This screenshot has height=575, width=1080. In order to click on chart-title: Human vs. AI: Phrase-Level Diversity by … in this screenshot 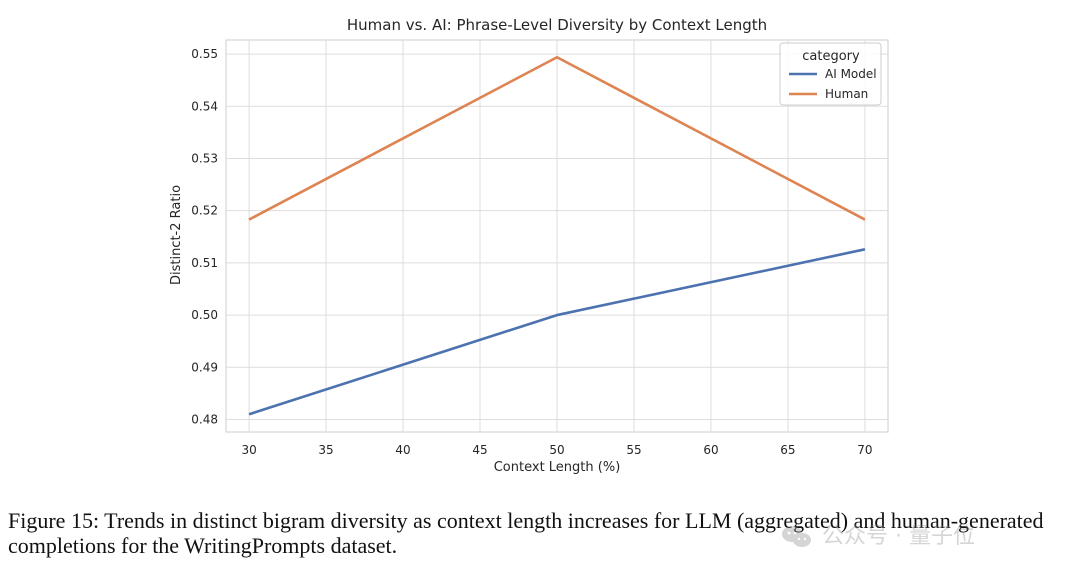, I will do `click(557, 25)`.